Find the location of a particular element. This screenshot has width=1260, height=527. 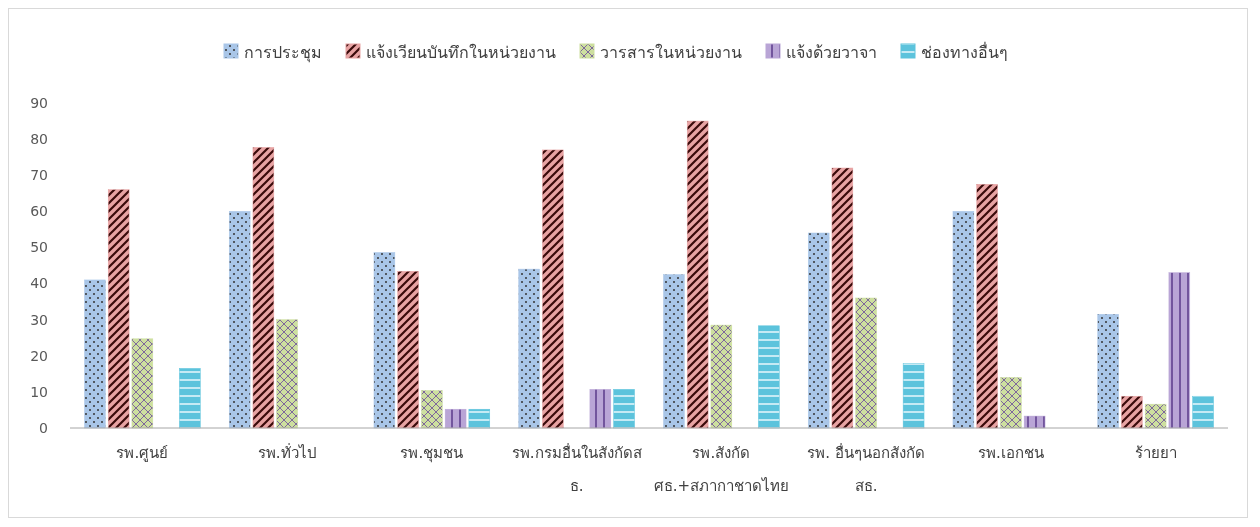

x-tick-label: ร้ายยา is located at coordinates (1155, 453).